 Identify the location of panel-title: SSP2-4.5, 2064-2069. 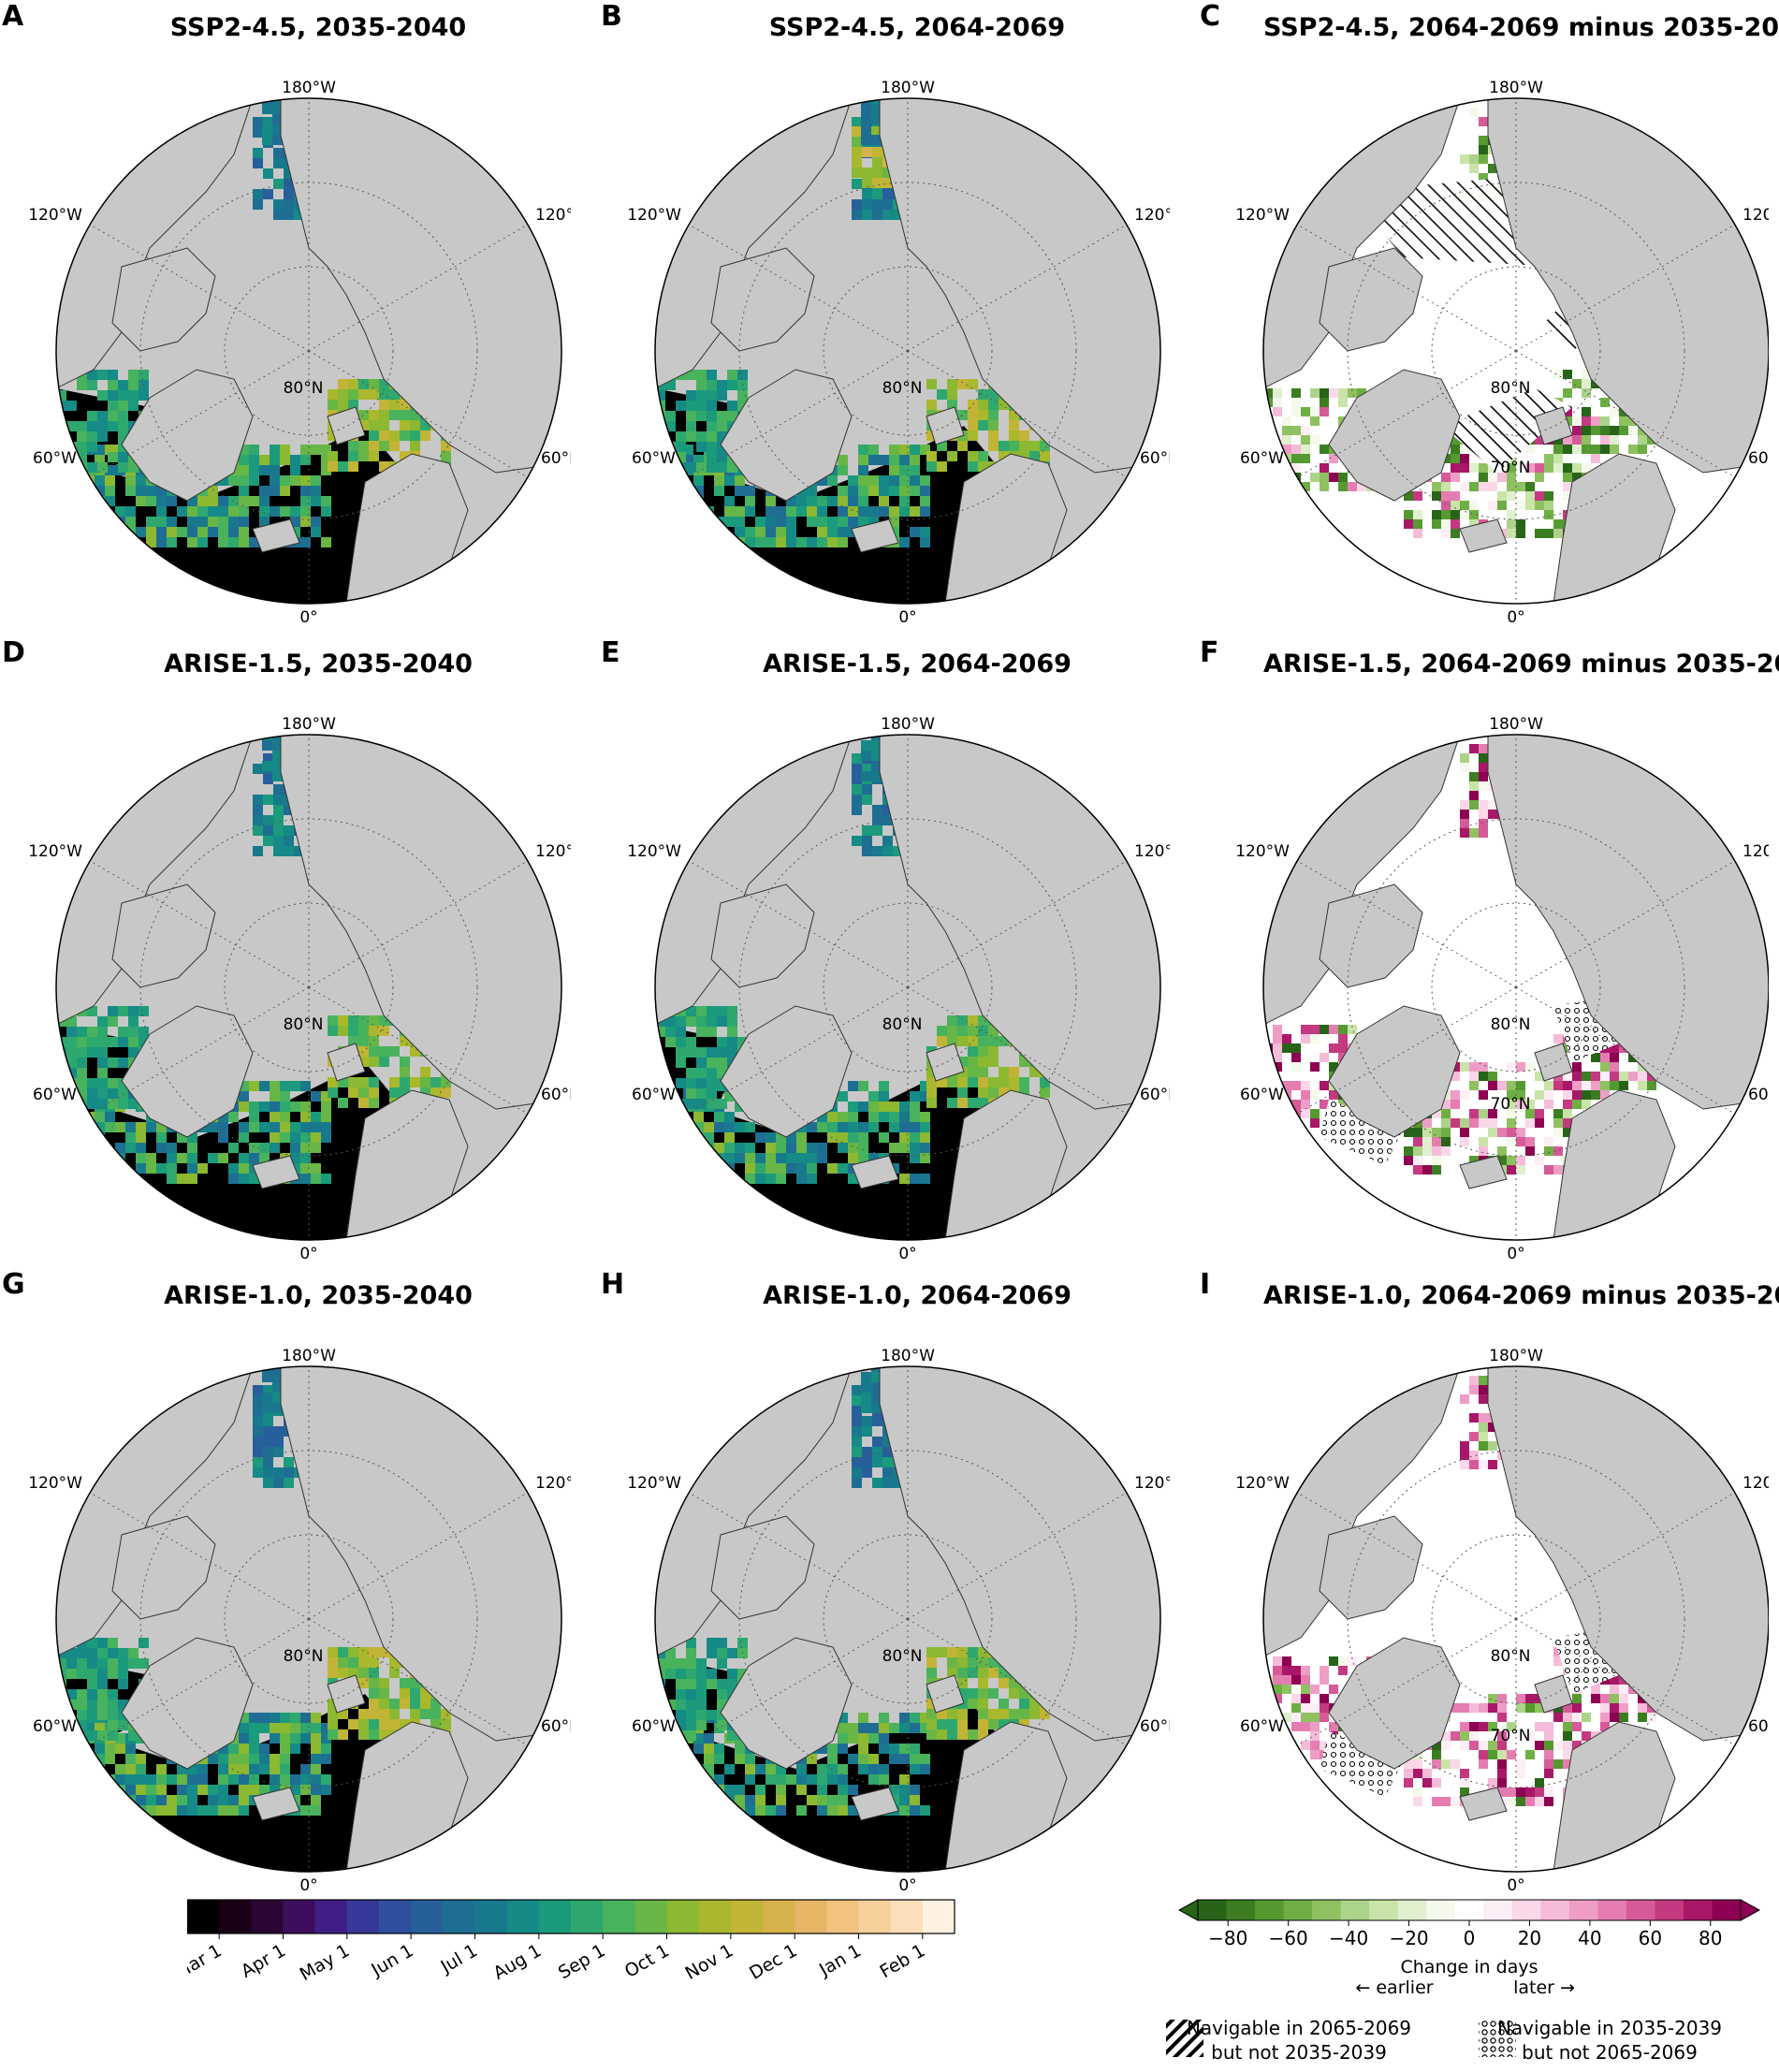
(917, 27).